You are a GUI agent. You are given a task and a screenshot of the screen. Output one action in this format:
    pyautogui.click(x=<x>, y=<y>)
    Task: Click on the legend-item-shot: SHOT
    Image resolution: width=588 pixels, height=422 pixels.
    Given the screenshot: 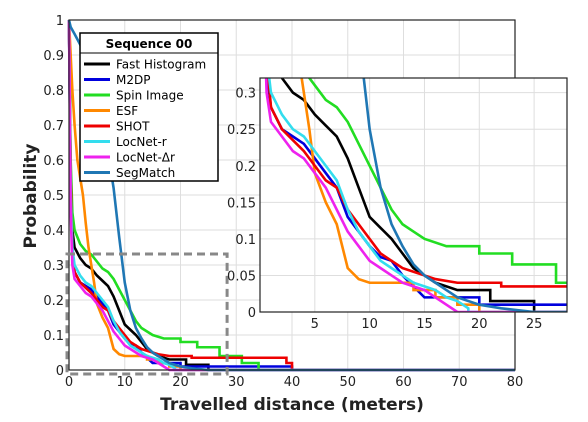 What is the action you would take?
    pyautogui.click(x=117, y=127)
    